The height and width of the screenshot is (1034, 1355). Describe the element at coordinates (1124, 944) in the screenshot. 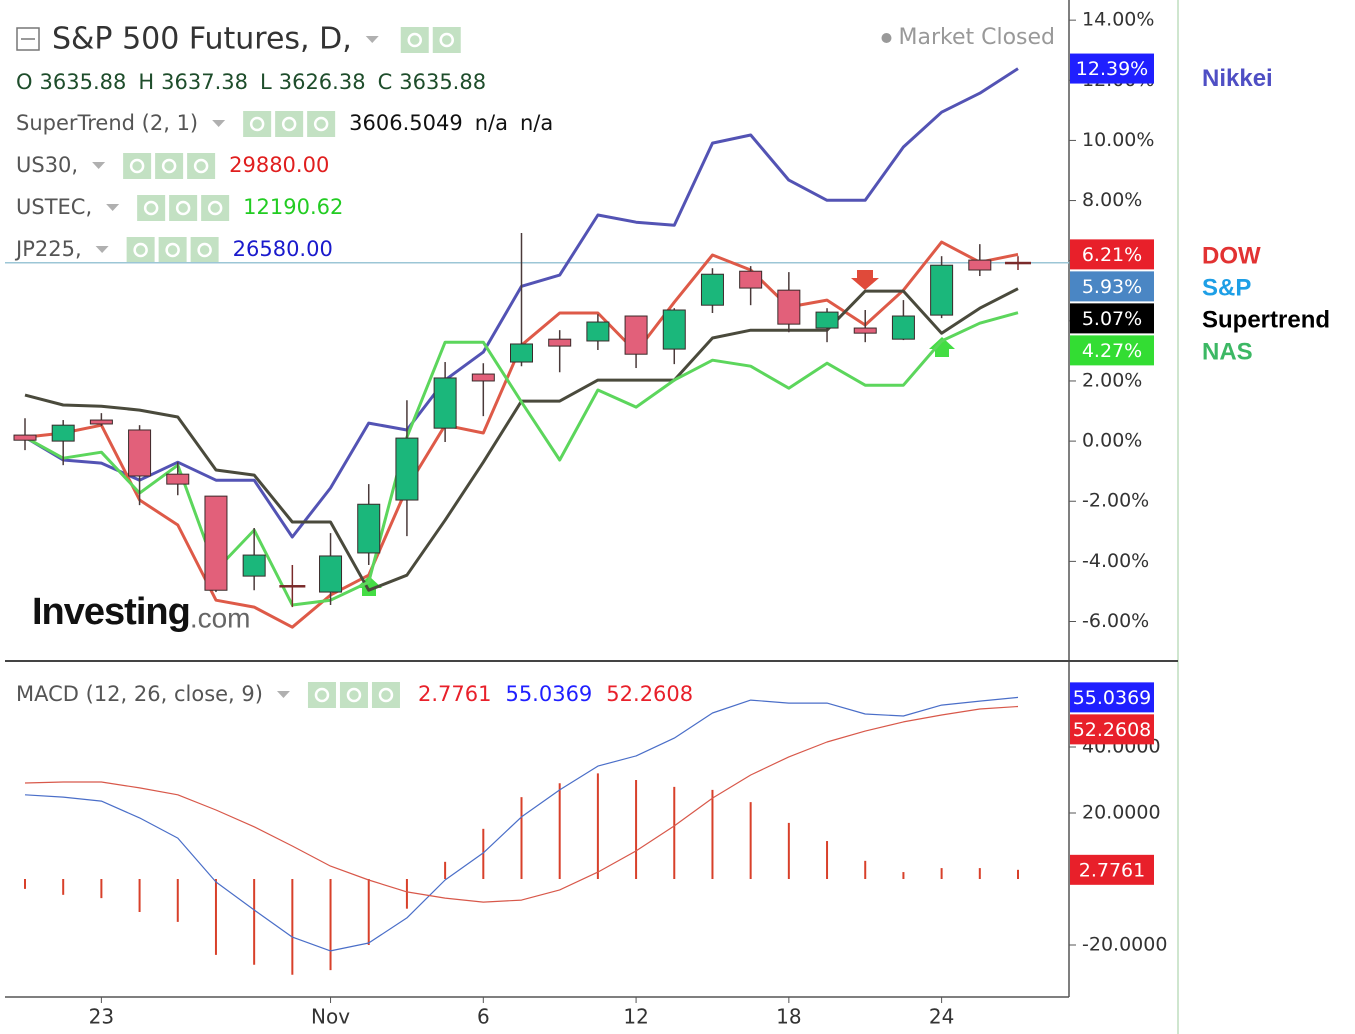

I see `y-tick-label: -20.0000` at that location.